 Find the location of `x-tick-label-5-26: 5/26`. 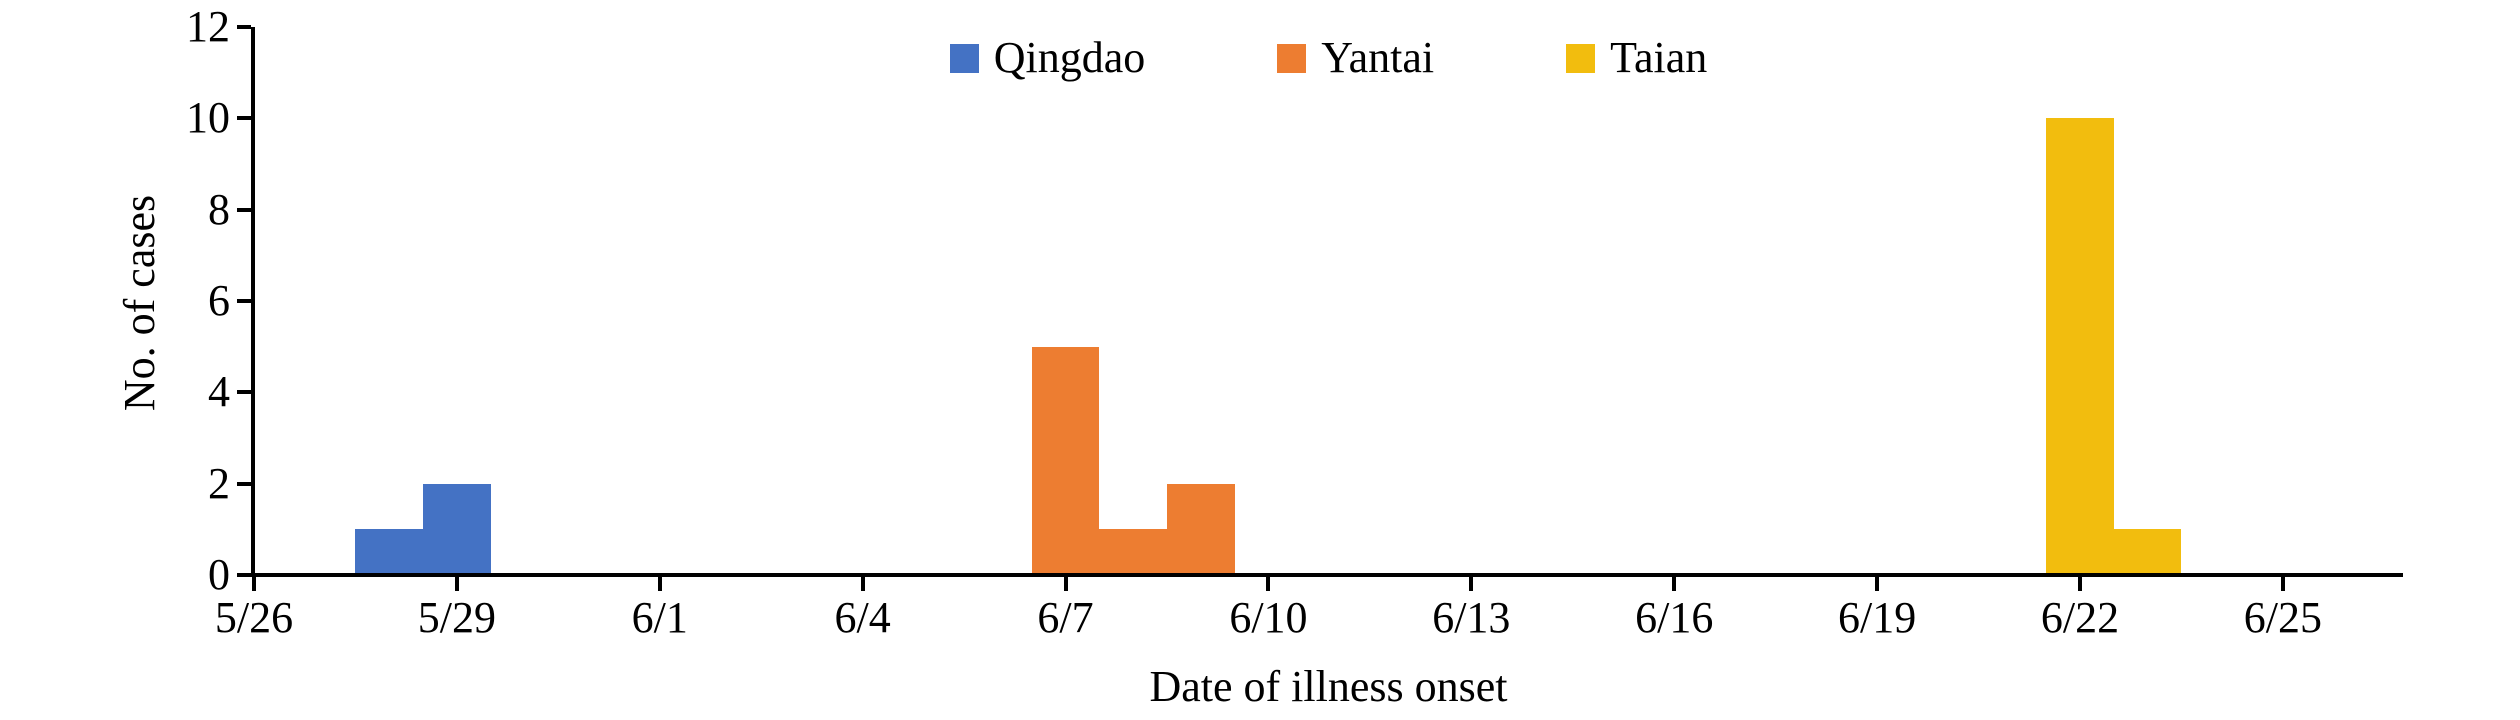

x-tick-label-5-26: 5/26 is located at coordinates (254, 617).